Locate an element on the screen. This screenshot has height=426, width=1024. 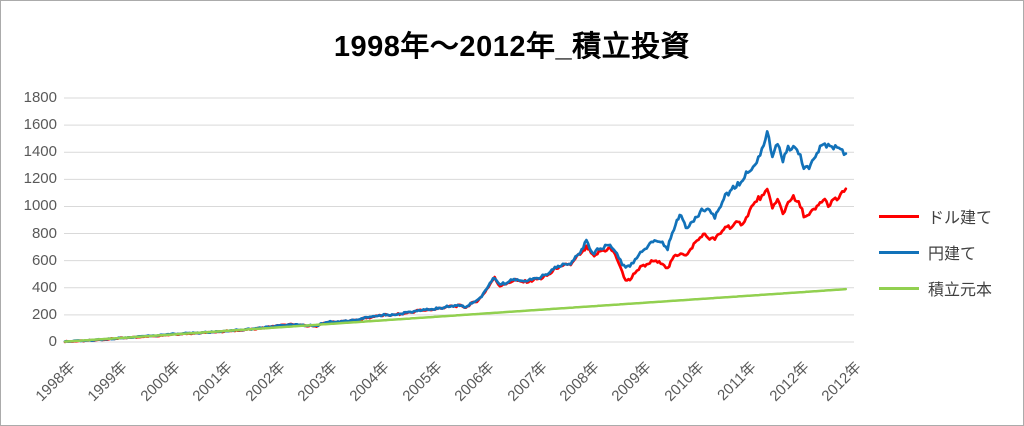
y-tick-label: 800 is located at coordinates (44, 233).